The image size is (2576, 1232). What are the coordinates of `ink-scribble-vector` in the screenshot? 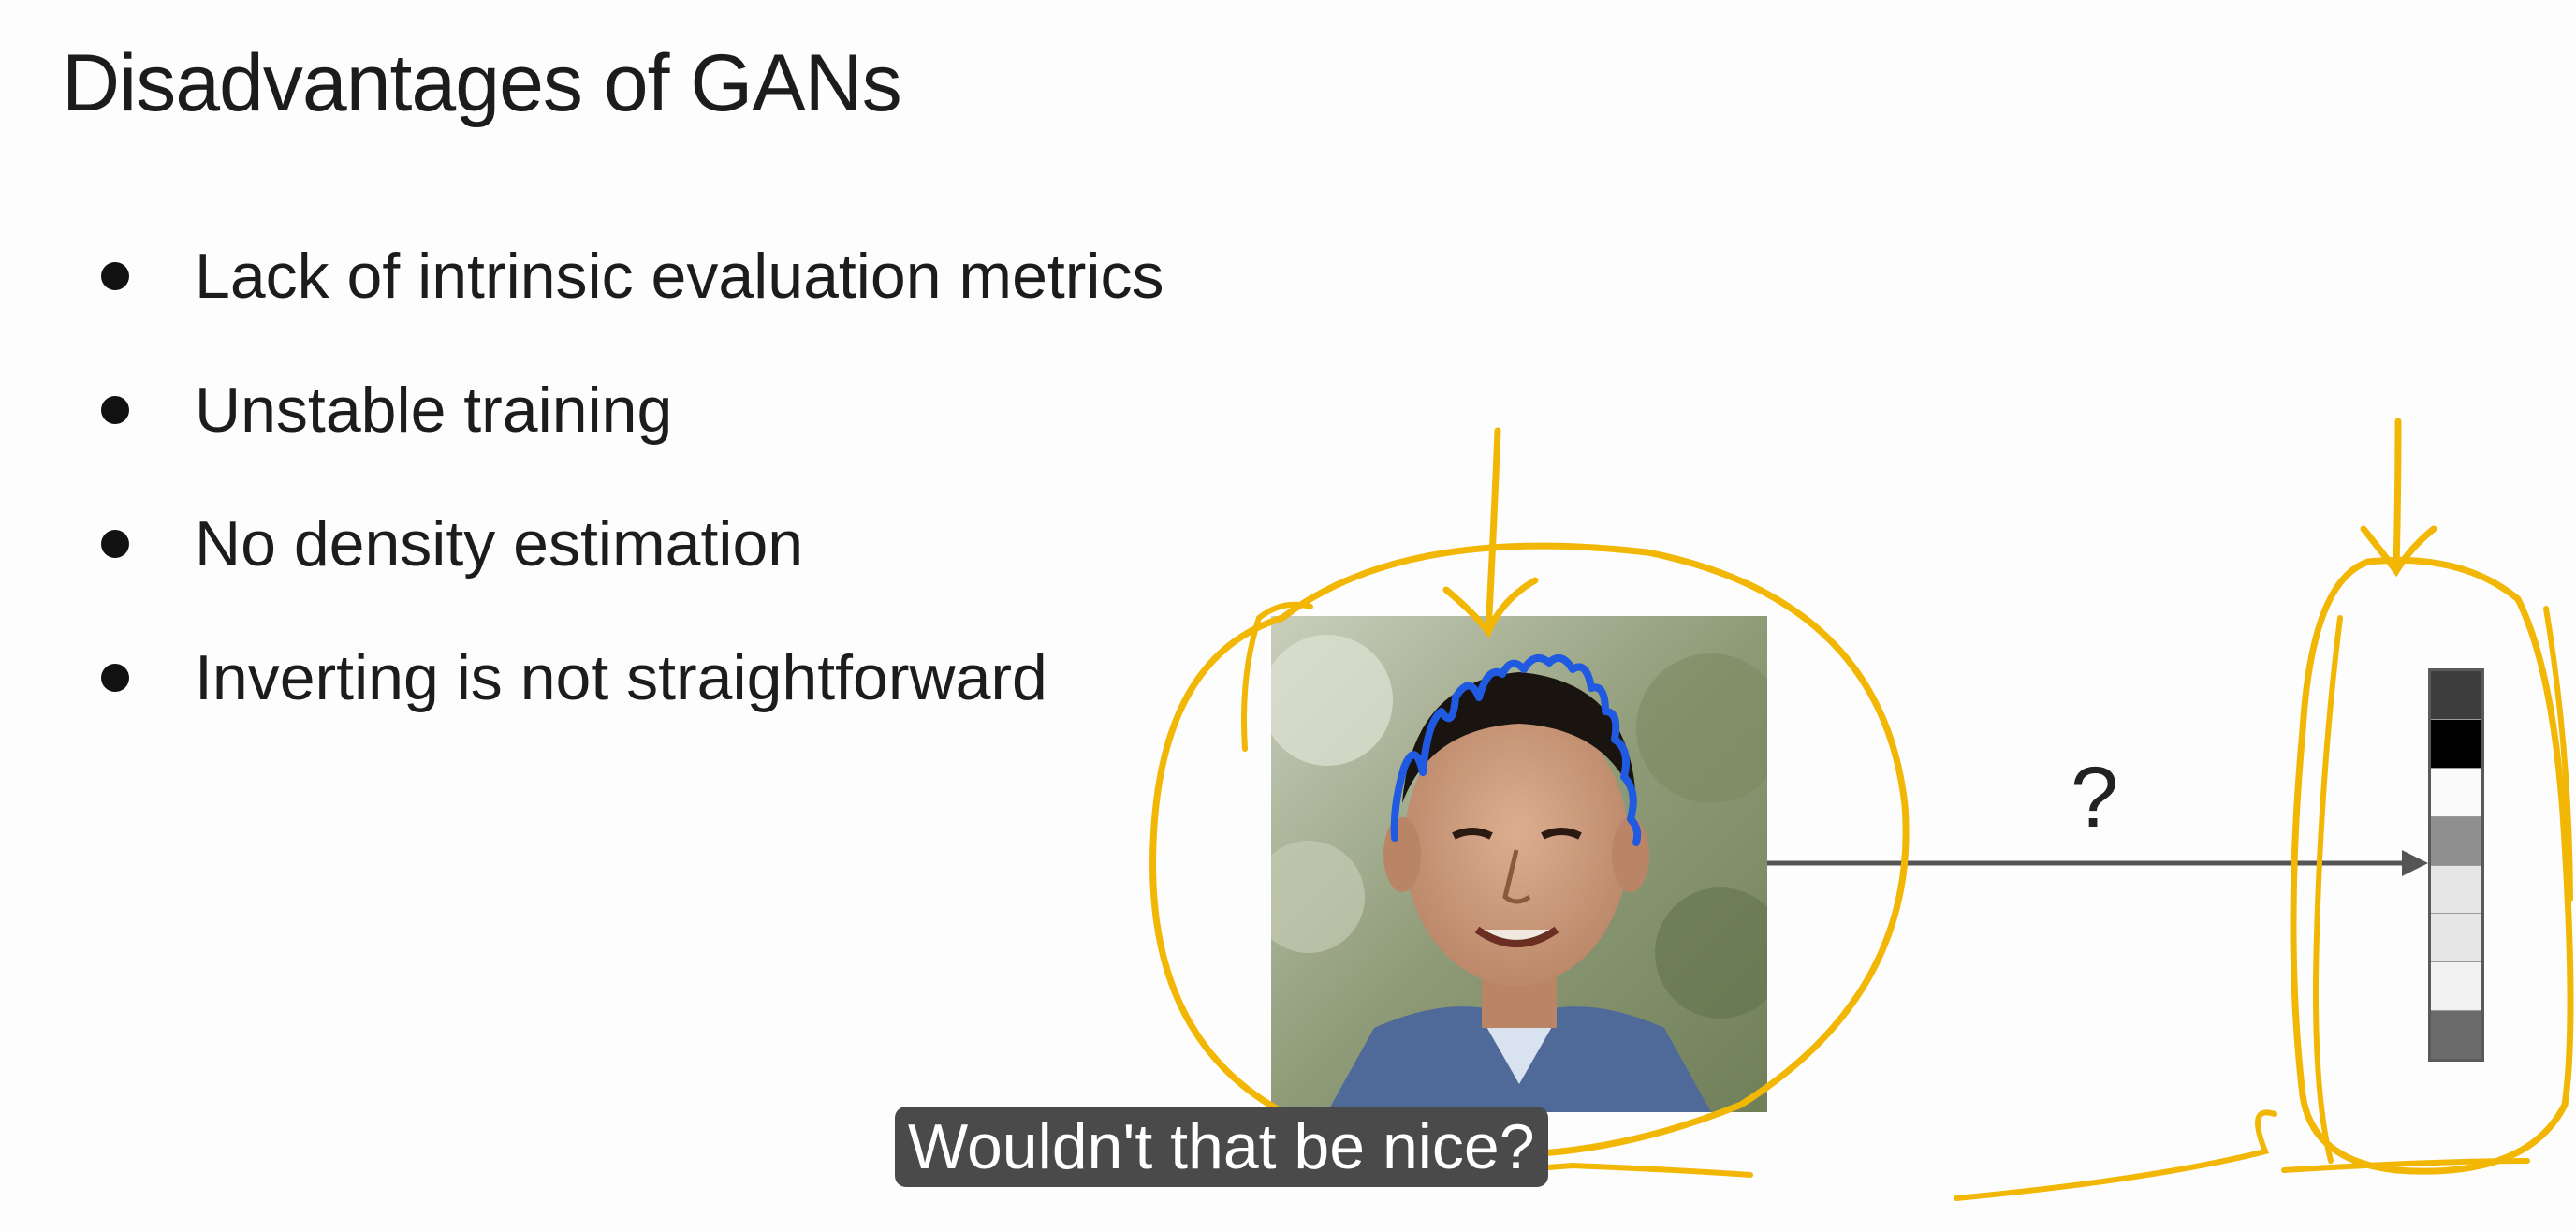 It's located at (2443, 885).